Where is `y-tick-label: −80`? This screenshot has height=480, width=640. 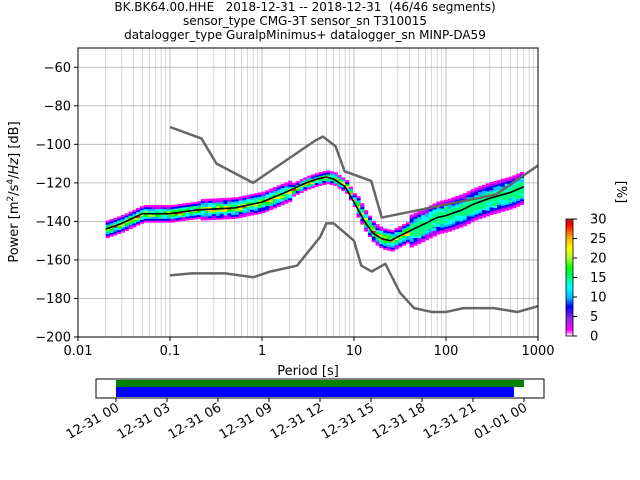
y-tick-label: −80 is located at coordinates (57, 106).